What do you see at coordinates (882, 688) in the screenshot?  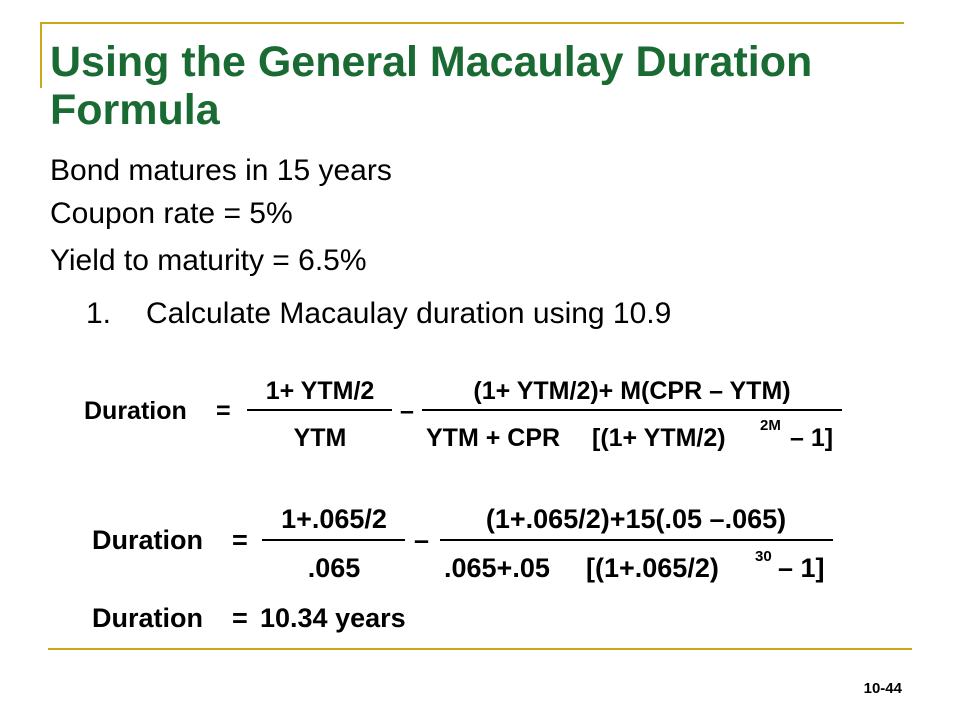 I see `slide-number: 10-44` at bounding box center [882, 688].